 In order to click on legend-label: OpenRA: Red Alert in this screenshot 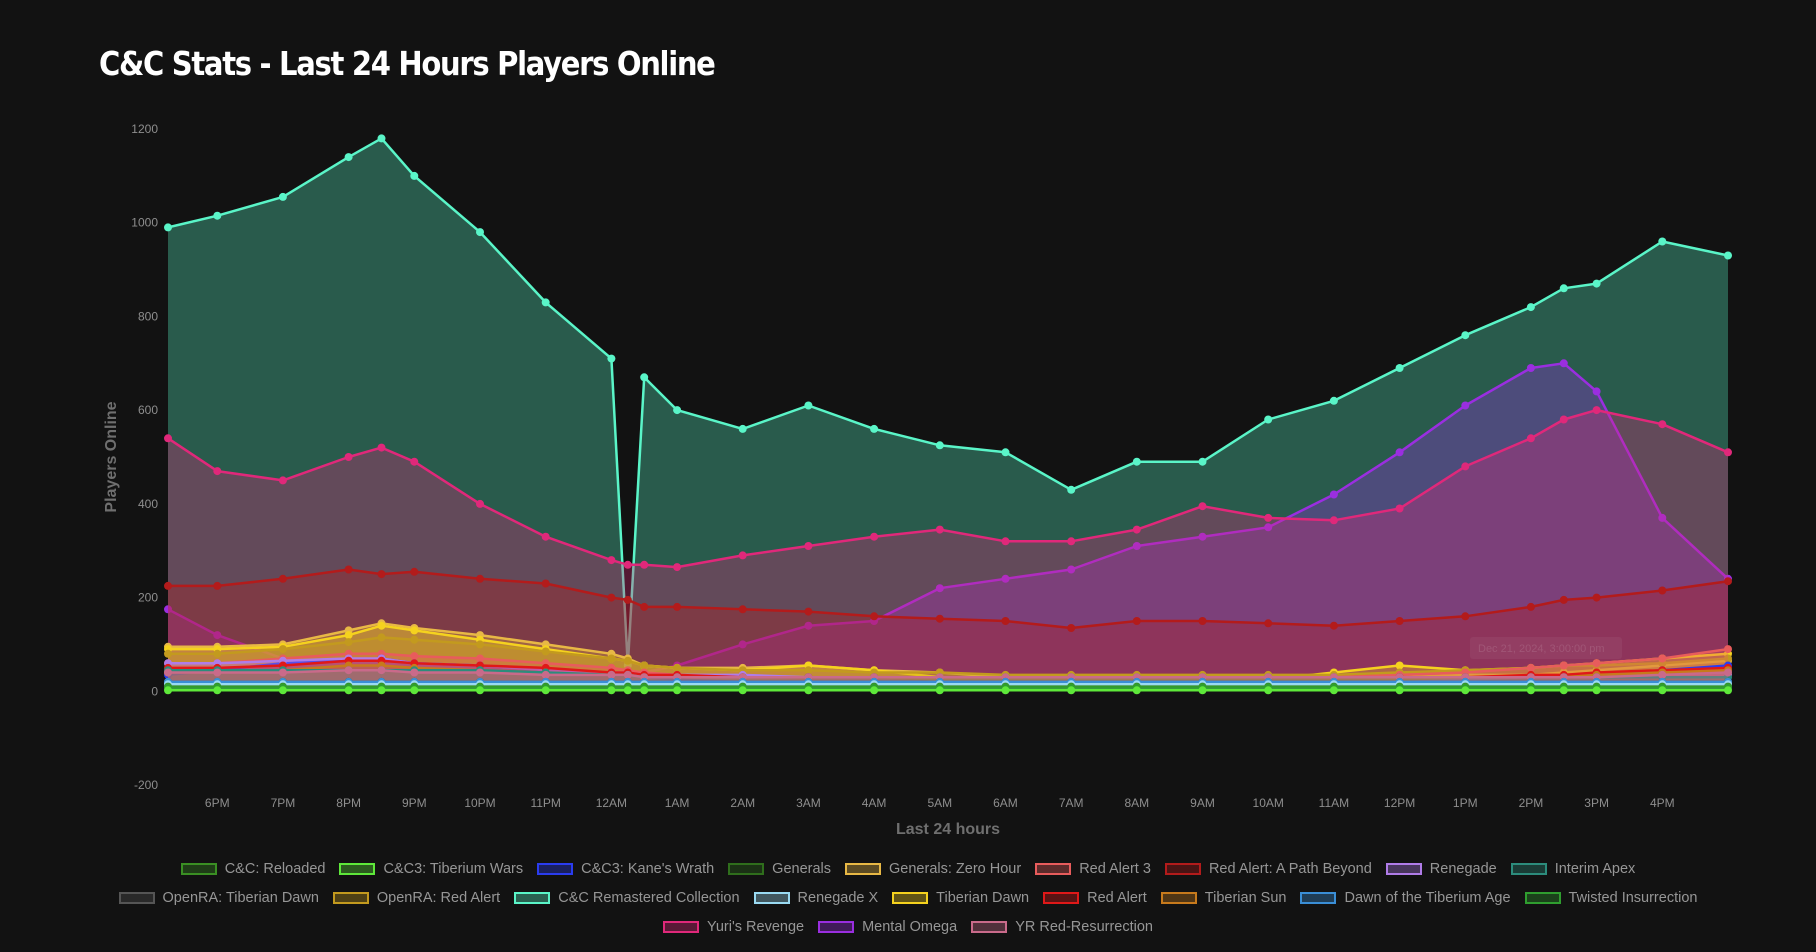, I will do `click(438, 897)`.